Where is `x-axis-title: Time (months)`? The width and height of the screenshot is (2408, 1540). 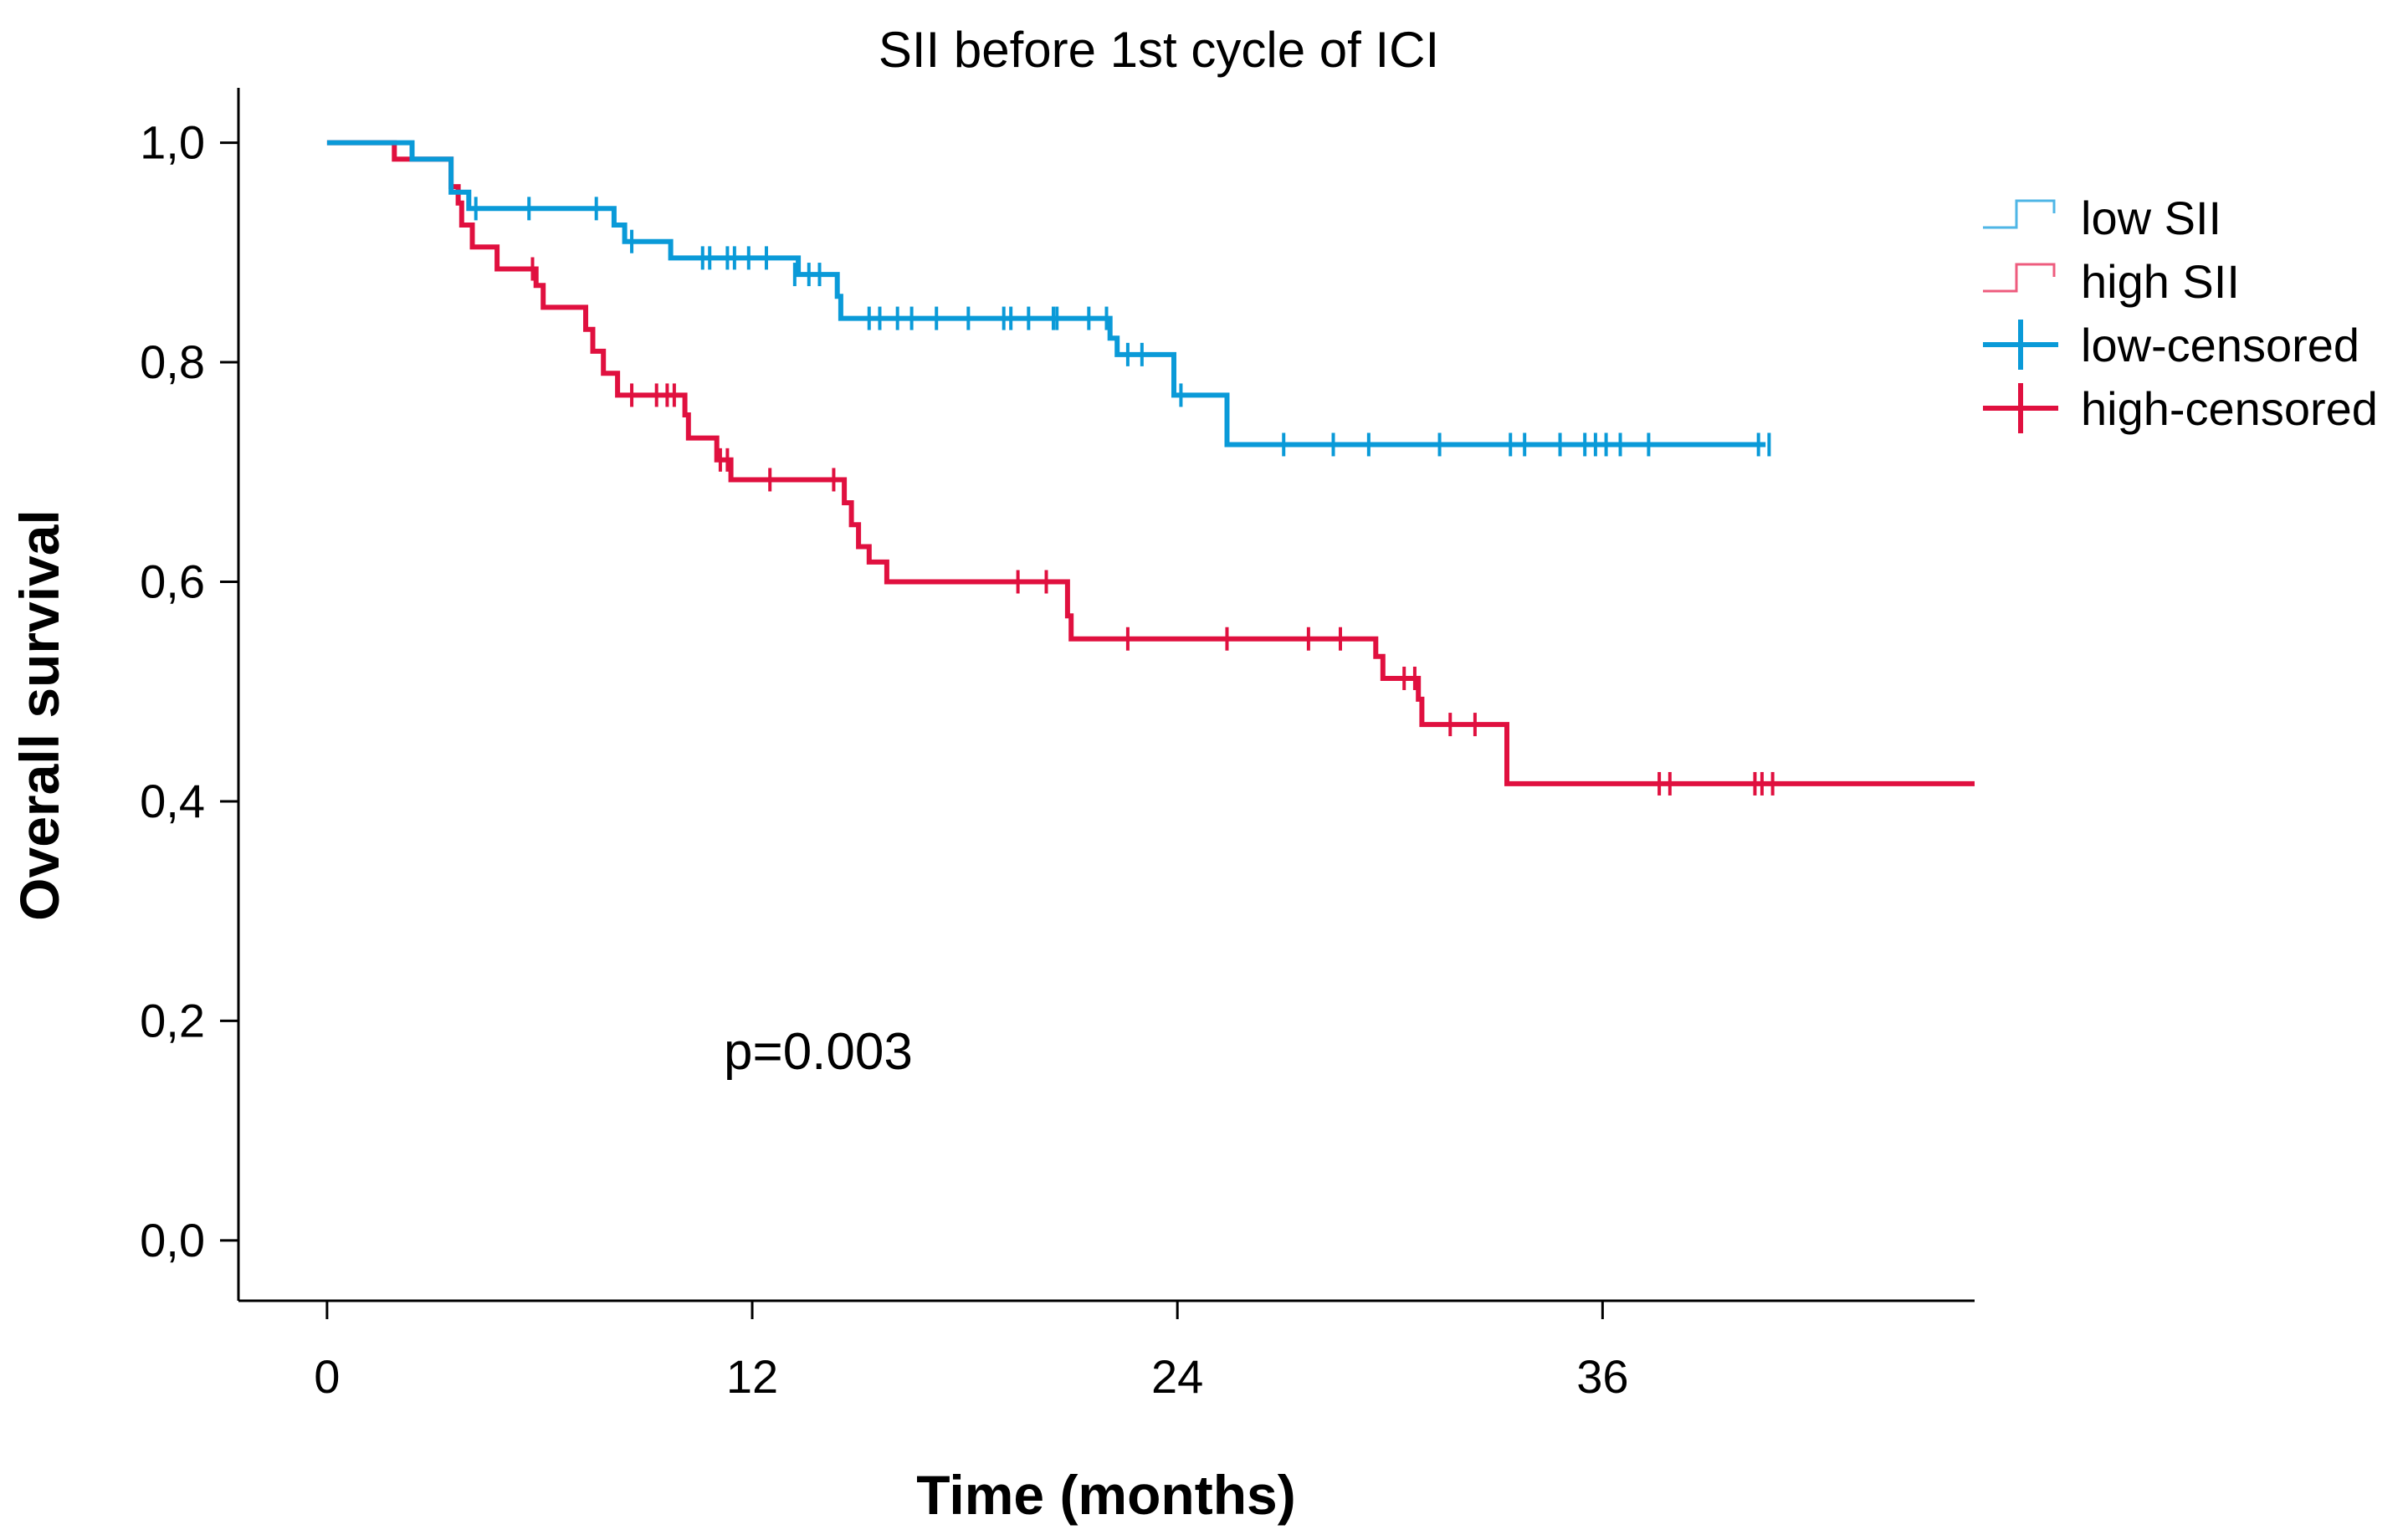 x-axis-title: Time (months) is located at coordinates (1105, 1495).